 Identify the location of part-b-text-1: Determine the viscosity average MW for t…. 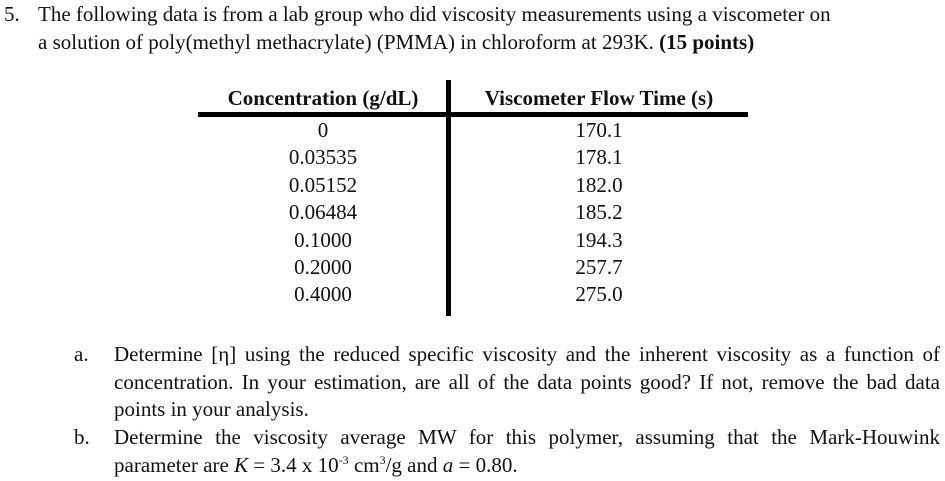
(527, 451).